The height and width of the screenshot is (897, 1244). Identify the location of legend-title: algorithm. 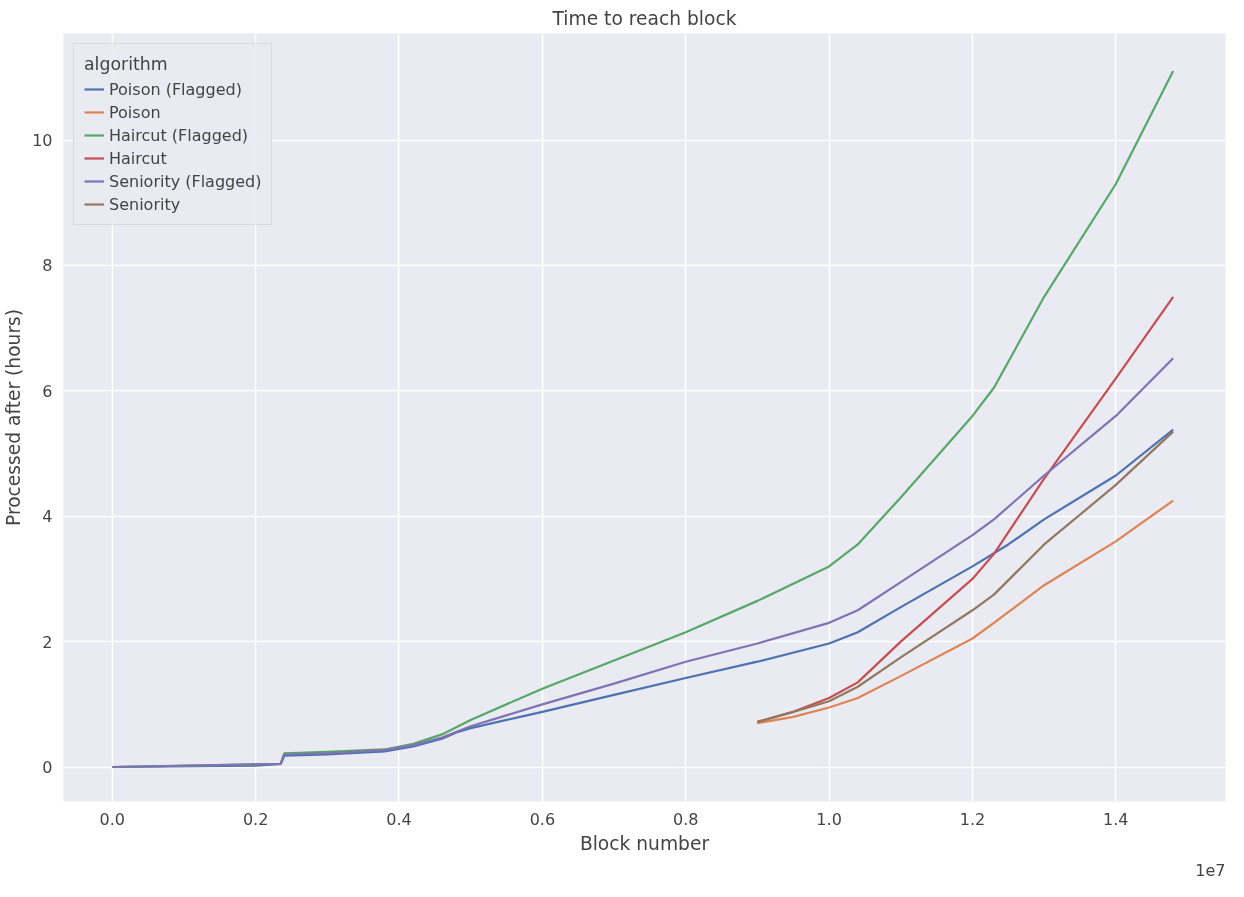
(126, 64).